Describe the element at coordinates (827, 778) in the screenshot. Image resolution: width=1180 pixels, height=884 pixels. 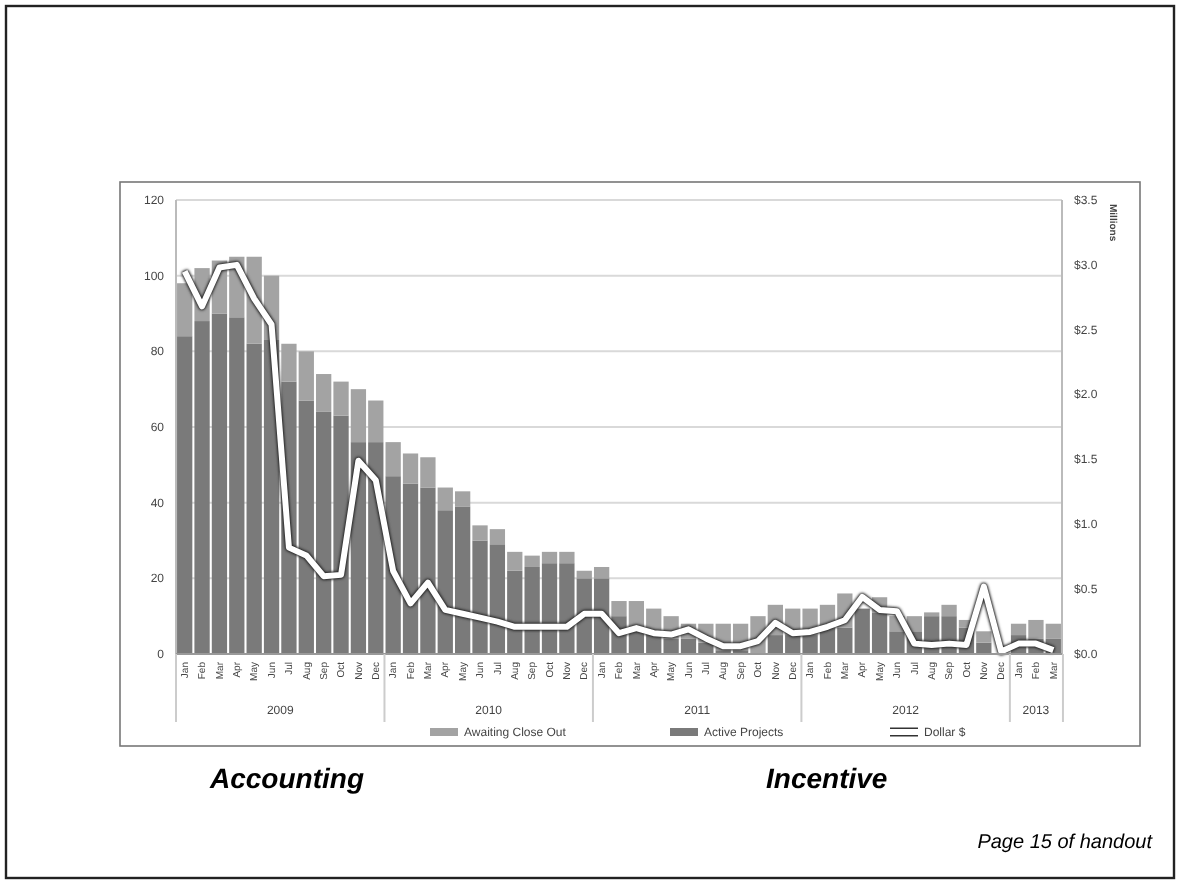
I see `text: Incentive` at that location.